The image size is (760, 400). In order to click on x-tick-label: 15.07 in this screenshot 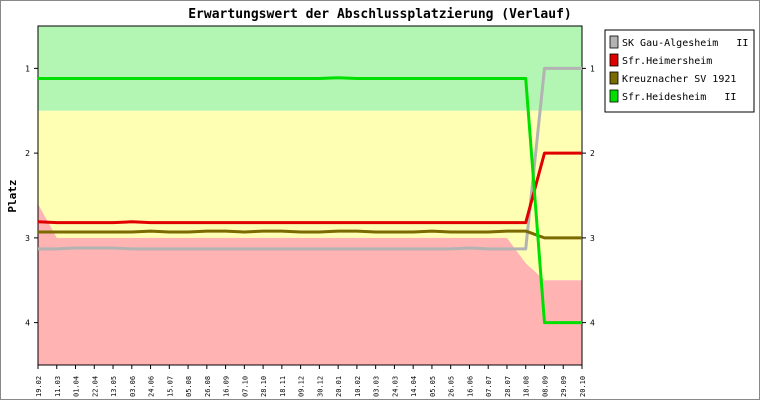, I will do `click(170, 386)`.